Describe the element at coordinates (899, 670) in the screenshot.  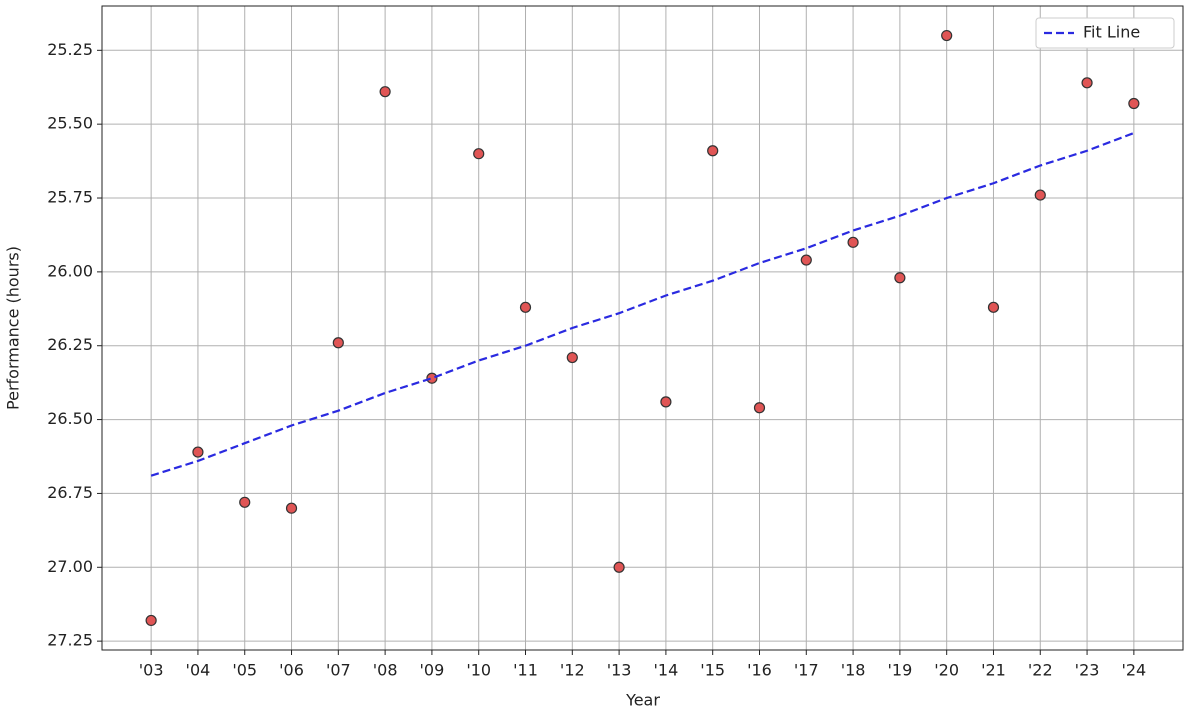
I see `x-tick-label: '19` at that location.